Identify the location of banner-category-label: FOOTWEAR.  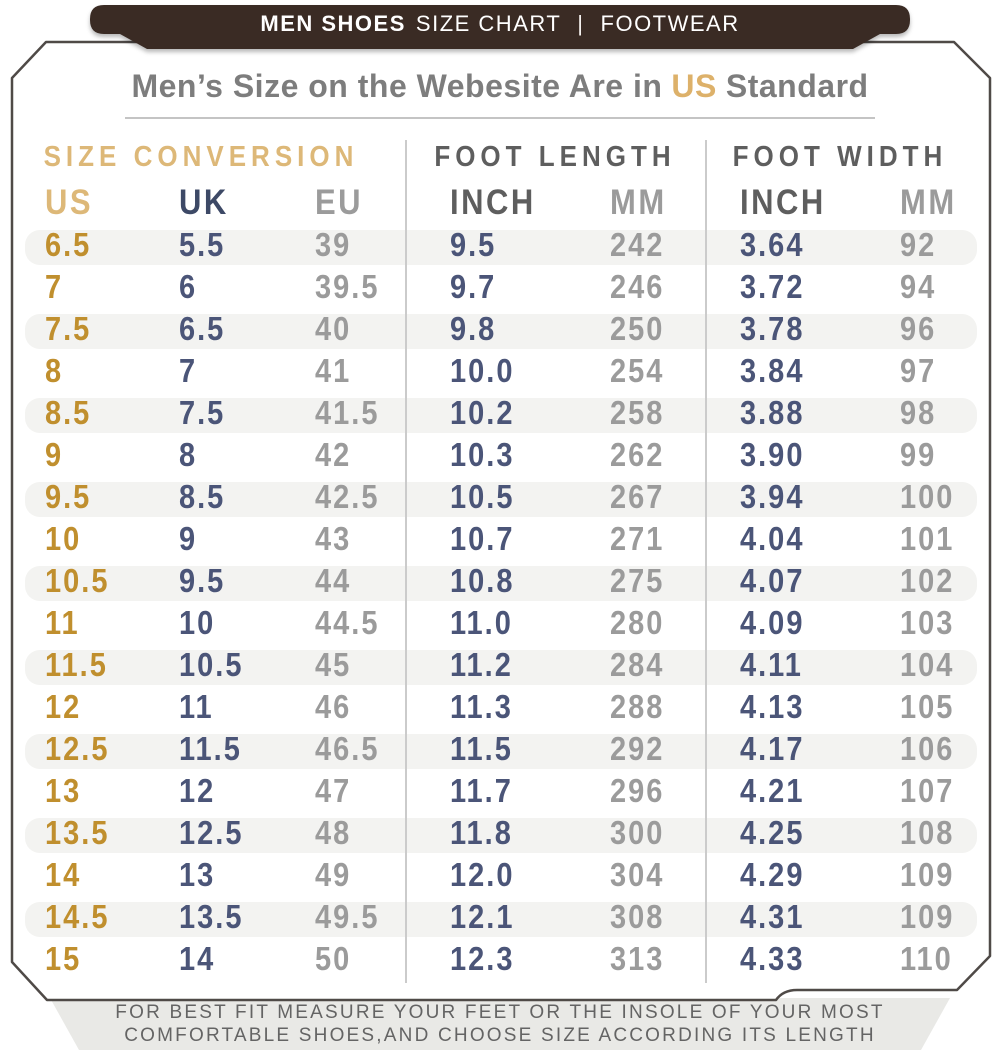
(670, 23).